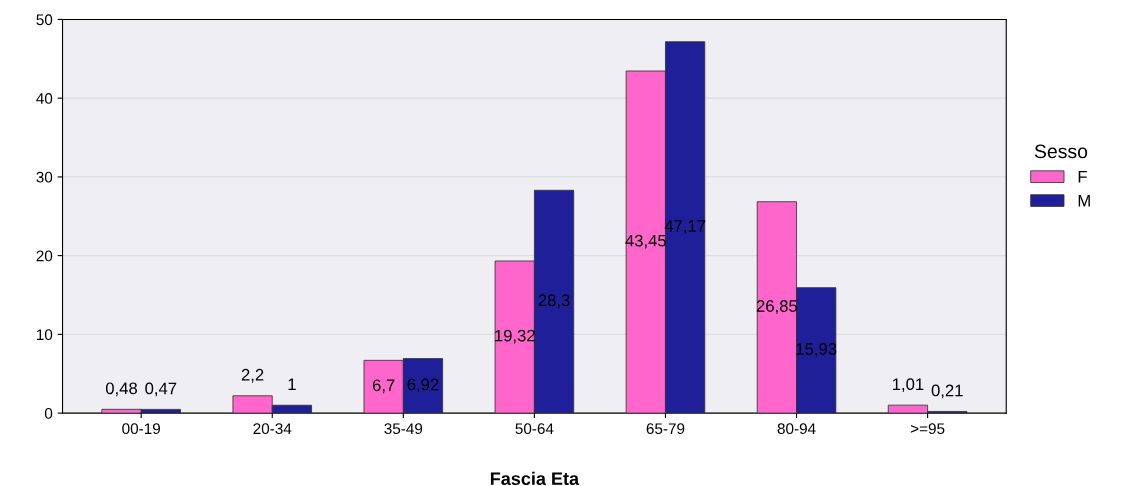 This screenshot has height=486, width=1137. I want to click on x-axis-title: Fascia Eta, so click(535, 478).